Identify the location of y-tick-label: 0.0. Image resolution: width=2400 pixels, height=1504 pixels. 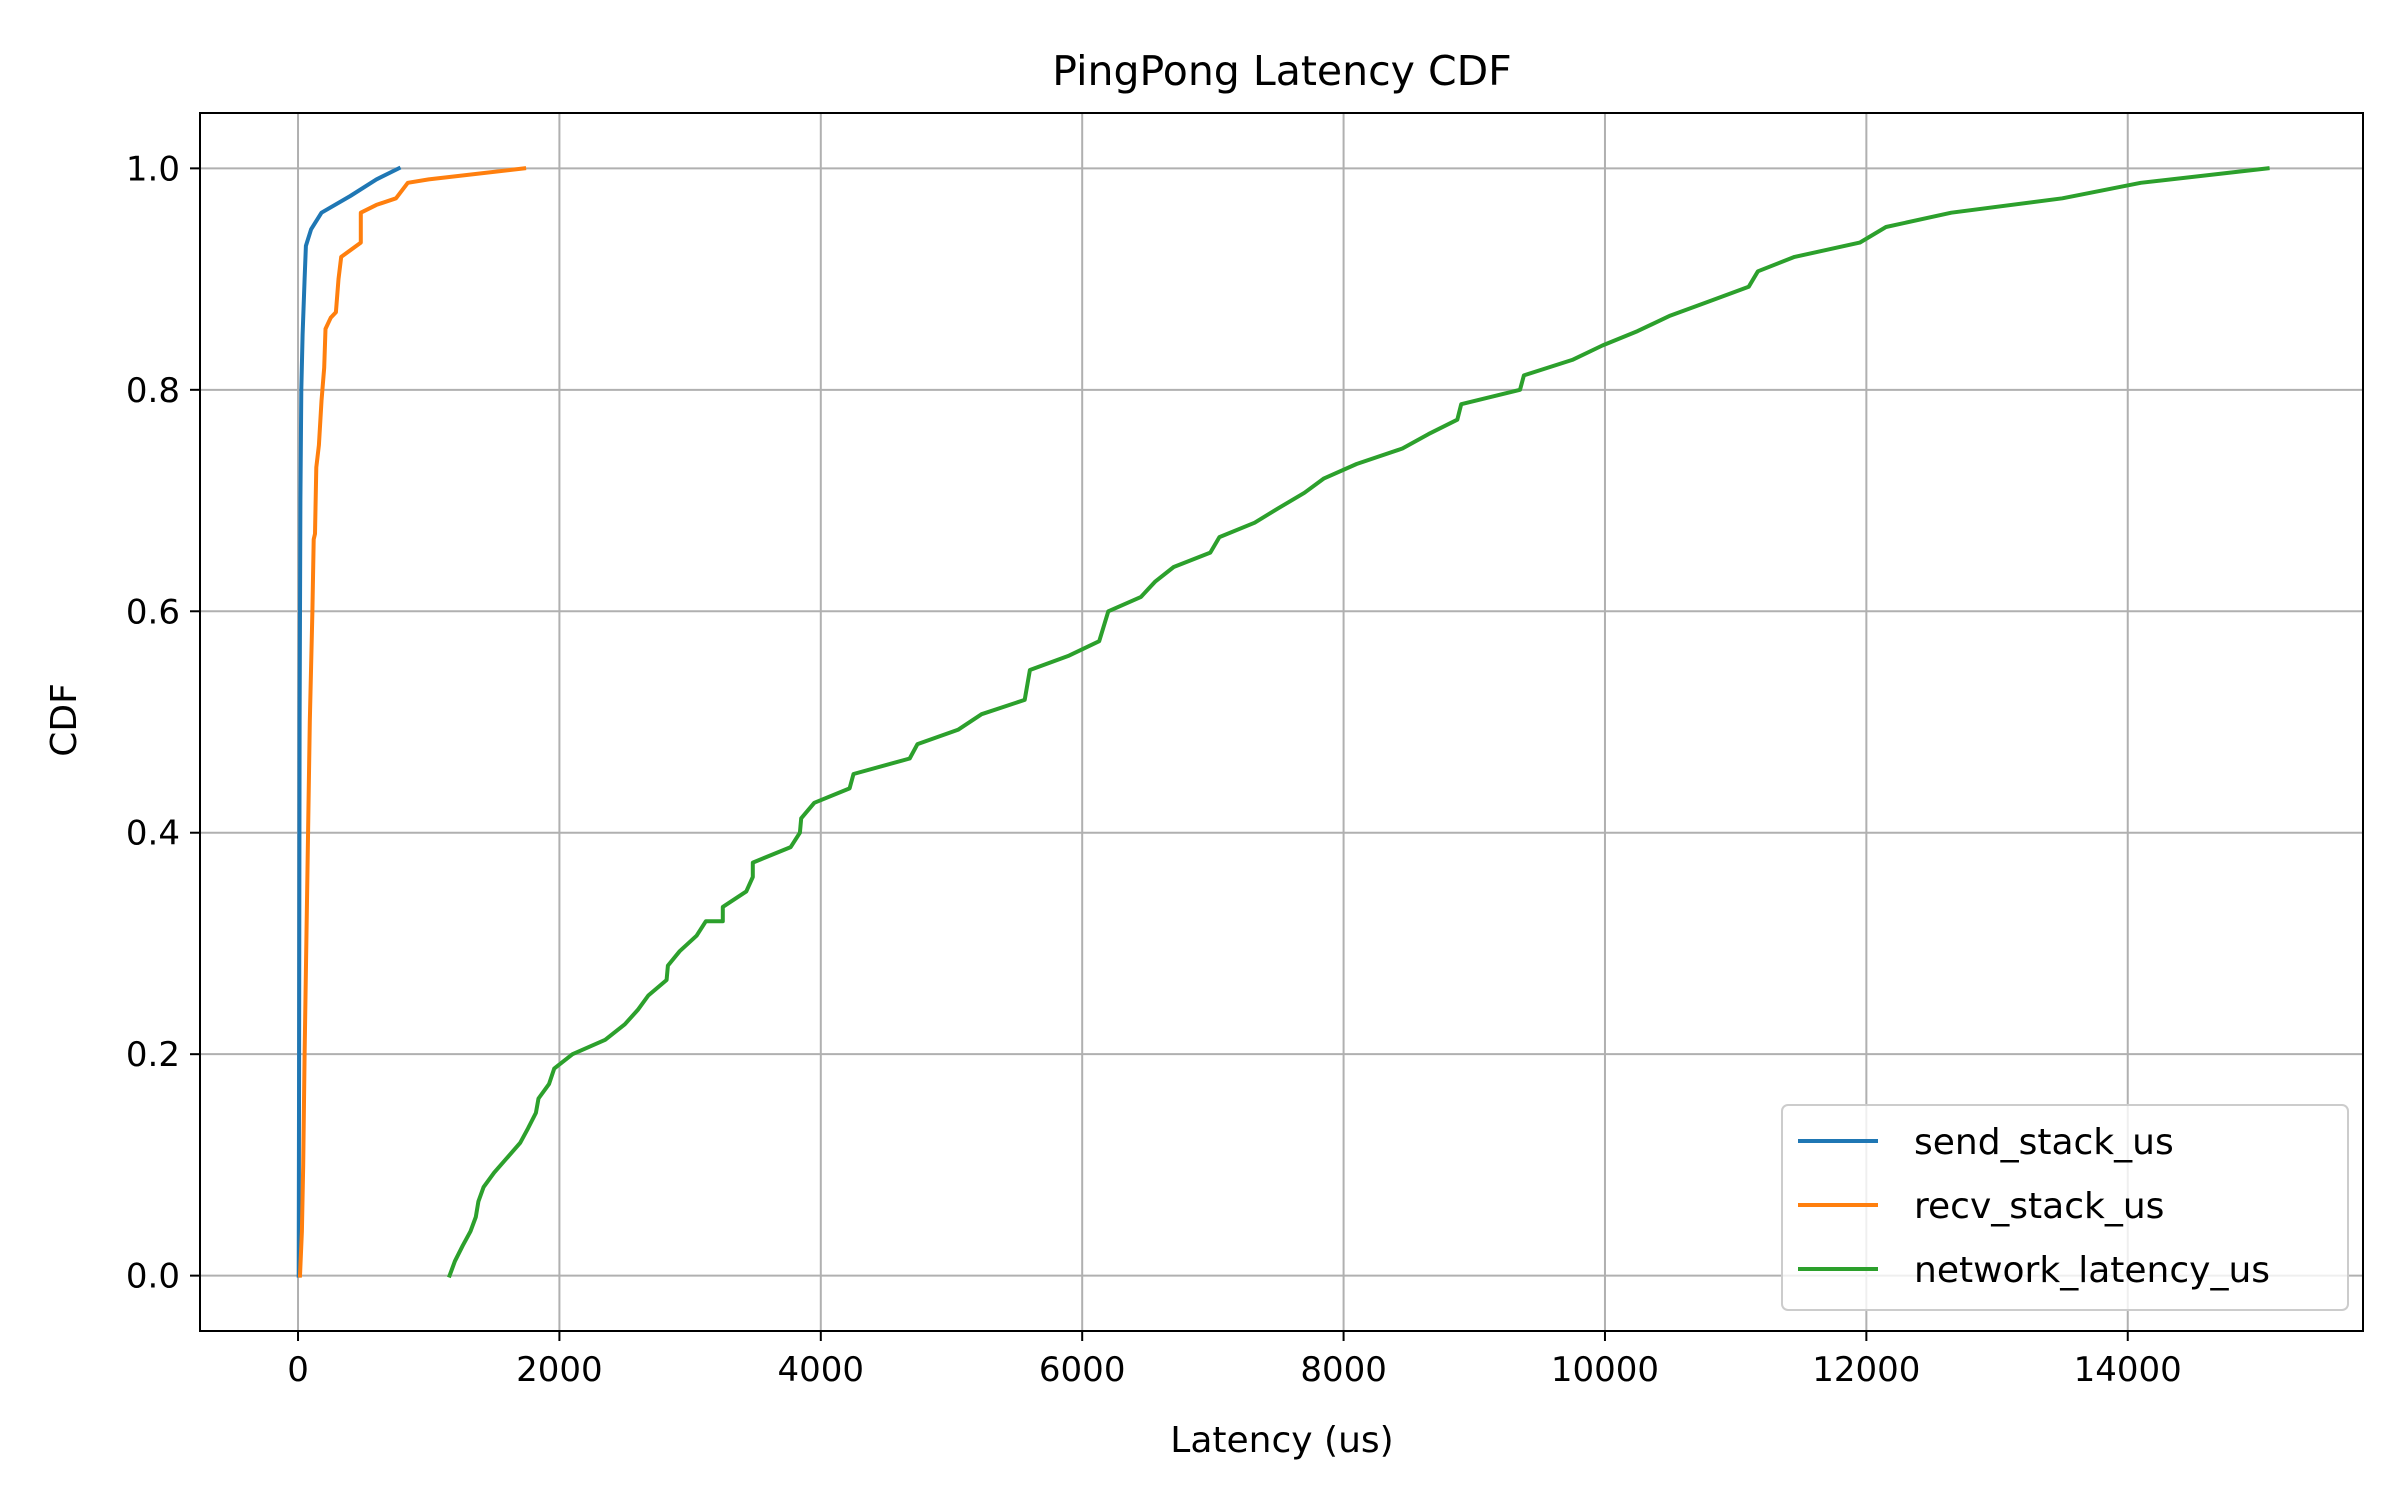
(153, 1277).